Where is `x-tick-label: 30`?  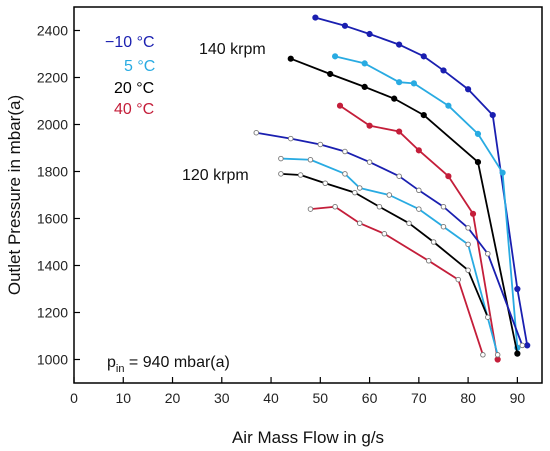
x-tick-label: 30 is located at coordinates (222, 398).